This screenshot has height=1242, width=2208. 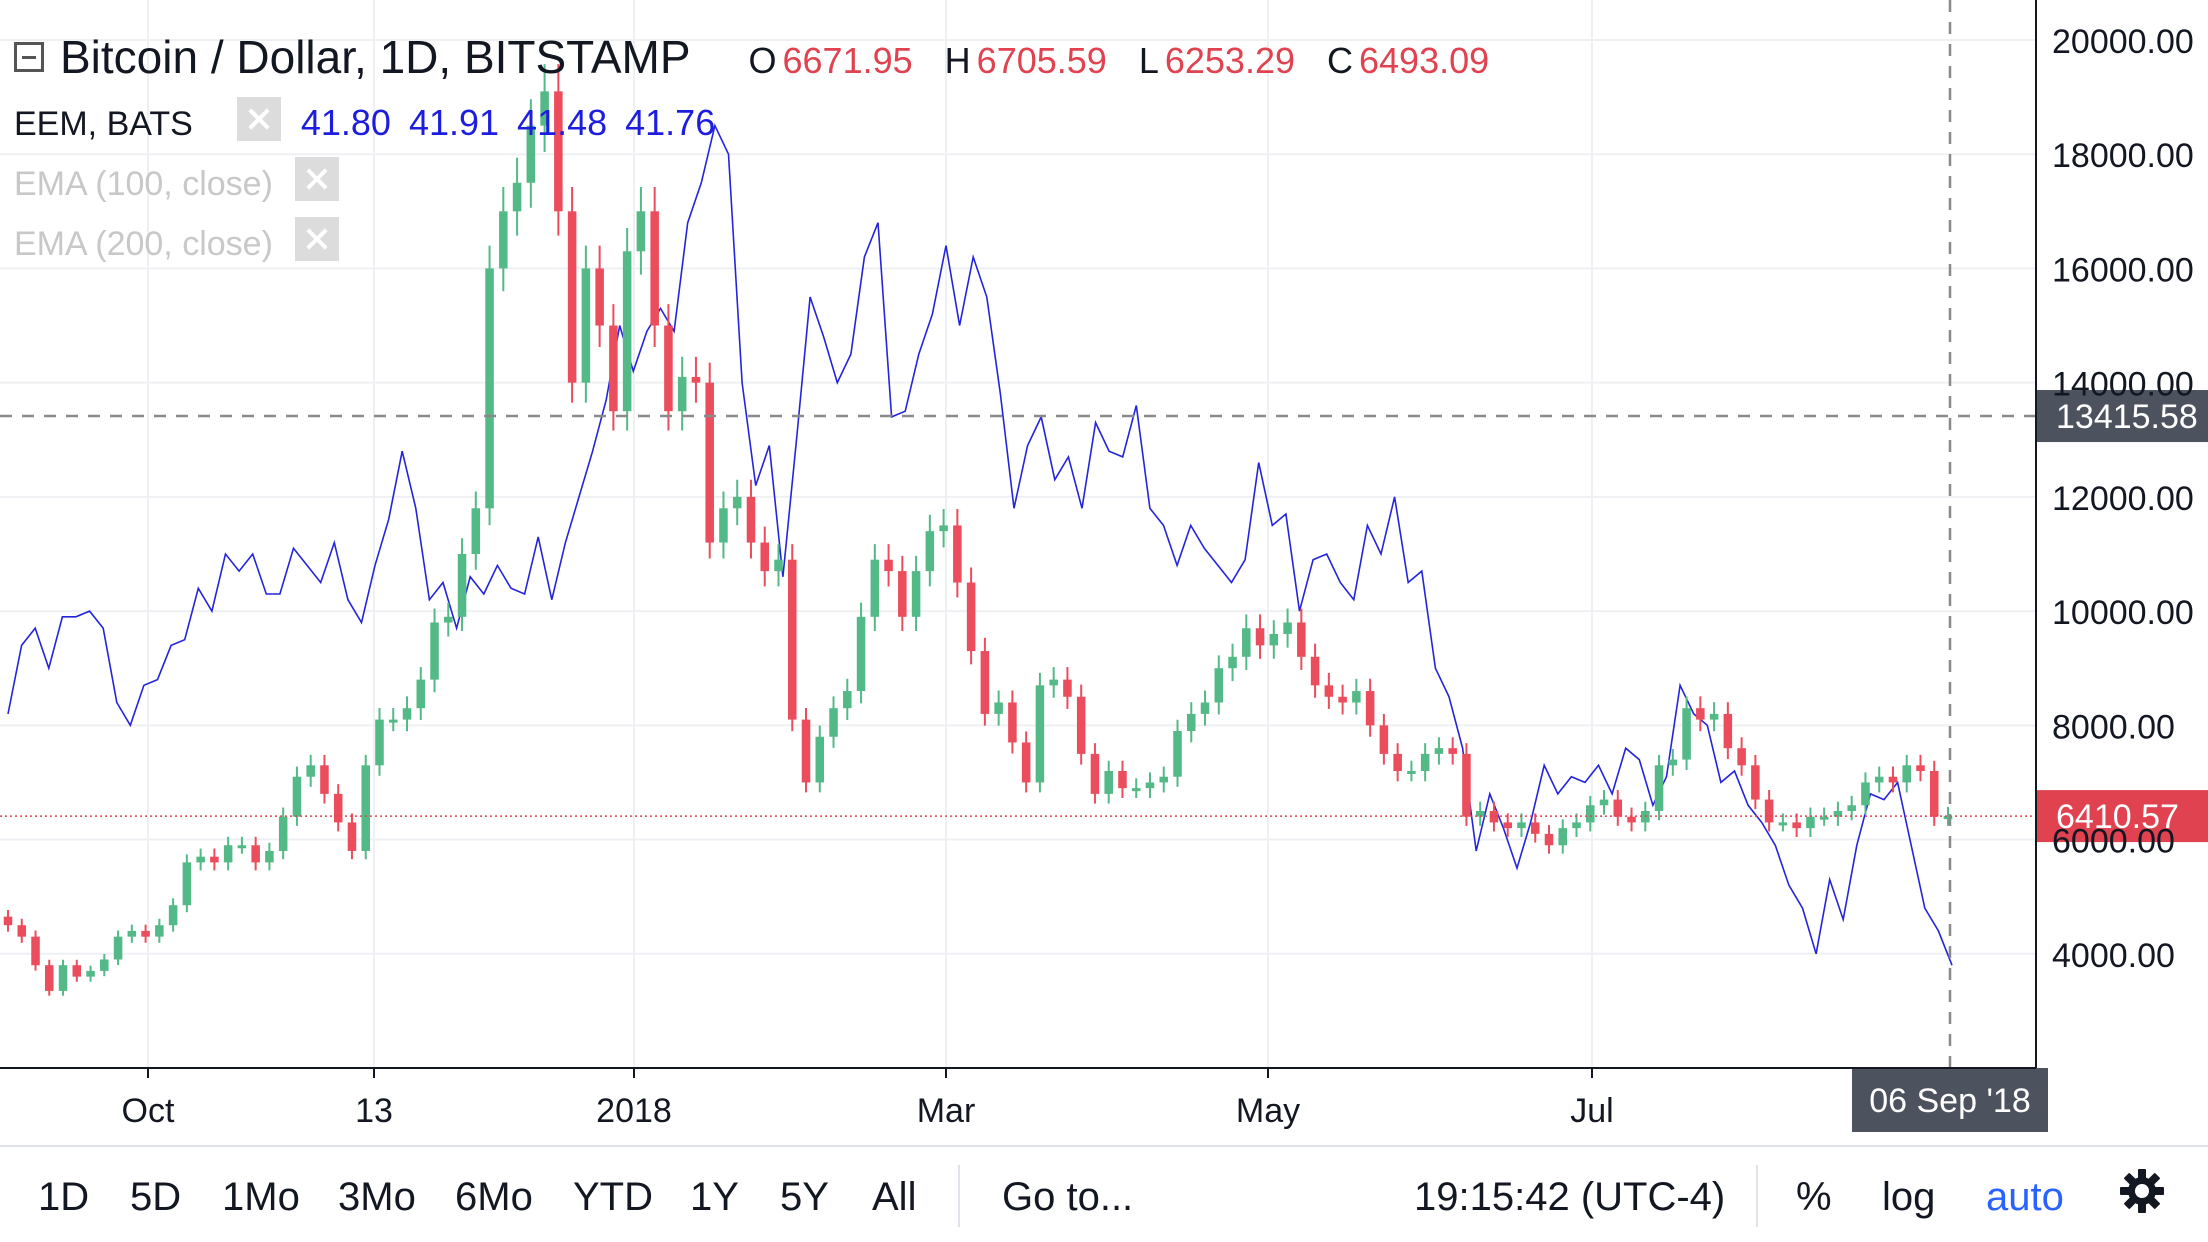 I want to click on ohlc-value: 6671.95, so click(x=847, y=60).